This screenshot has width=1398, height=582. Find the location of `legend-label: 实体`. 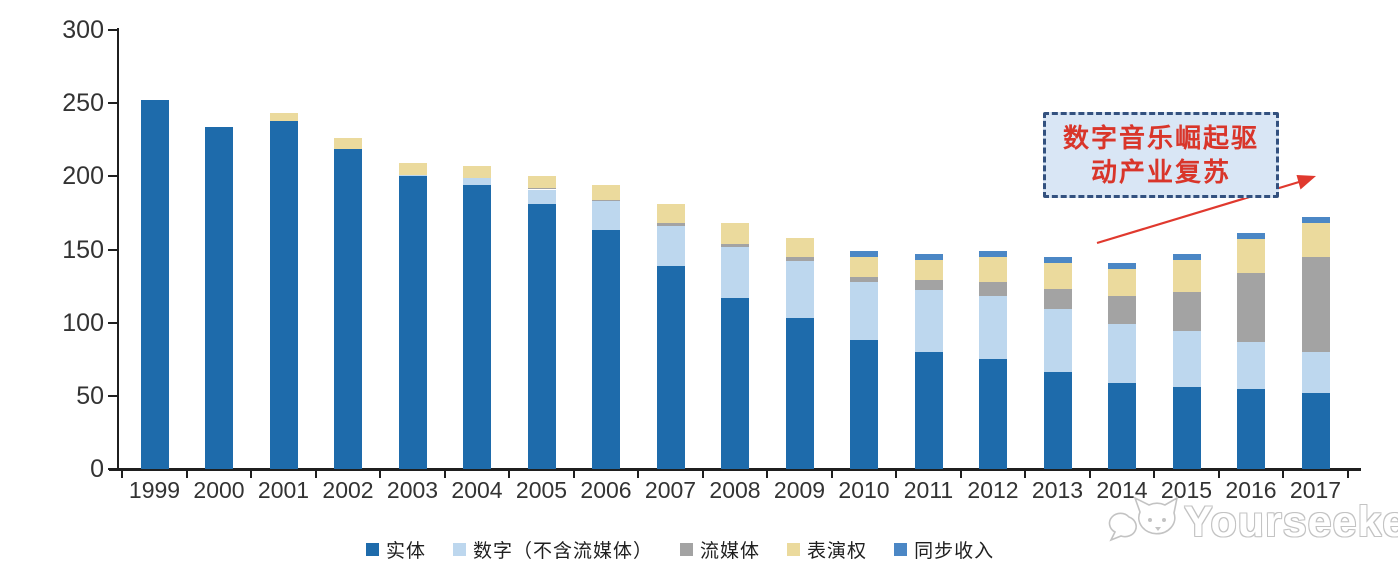

legend-label: 实体 is located at coordinates (406, 551).